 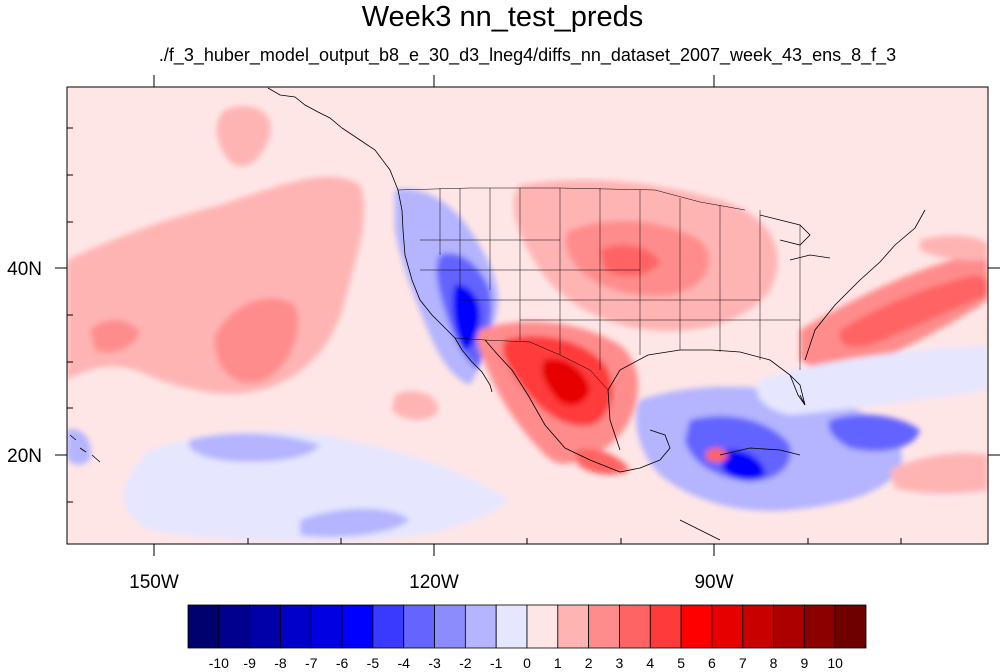 I want to click on colorbar-tick-label: -6, so click(x=342, y=663).